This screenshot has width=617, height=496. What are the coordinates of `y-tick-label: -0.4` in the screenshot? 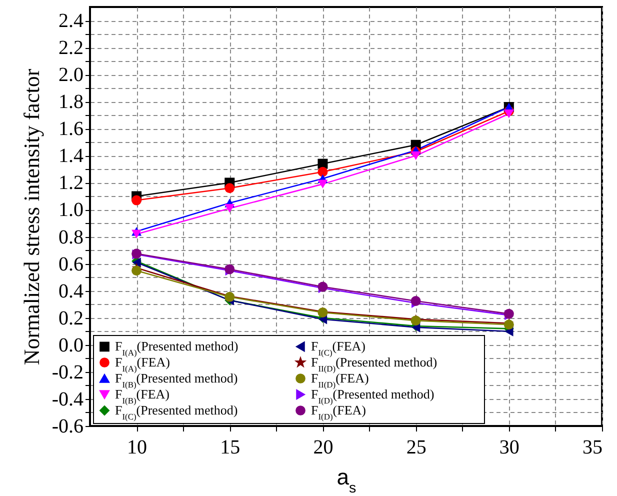 It's located at (68, 399).